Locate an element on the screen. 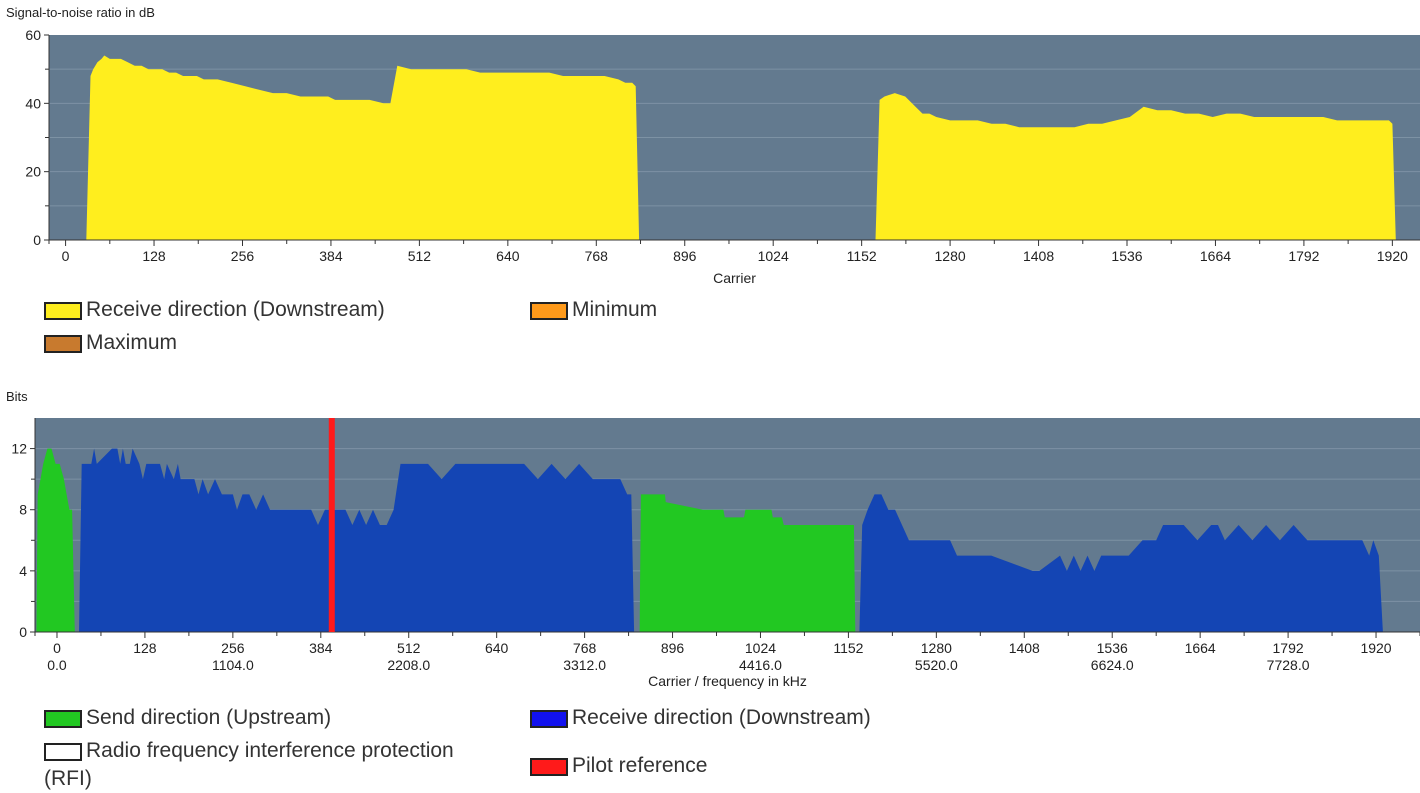 This screenshot has height=793, width=1420. snr-x-tick-label: 128 is located at coordinates (154, 256).